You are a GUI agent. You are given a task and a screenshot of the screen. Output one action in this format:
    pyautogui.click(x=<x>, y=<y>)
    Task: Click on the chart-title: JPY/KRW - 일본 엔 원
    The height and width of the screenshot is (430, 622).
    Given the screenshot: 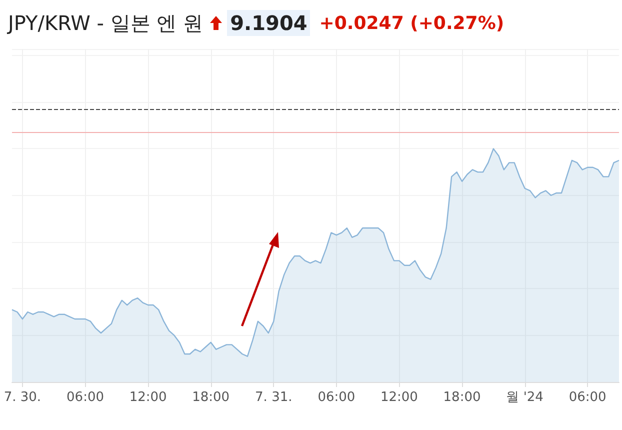 What is the action you would take?
    pyautogui.click(x=106, y=23)
    